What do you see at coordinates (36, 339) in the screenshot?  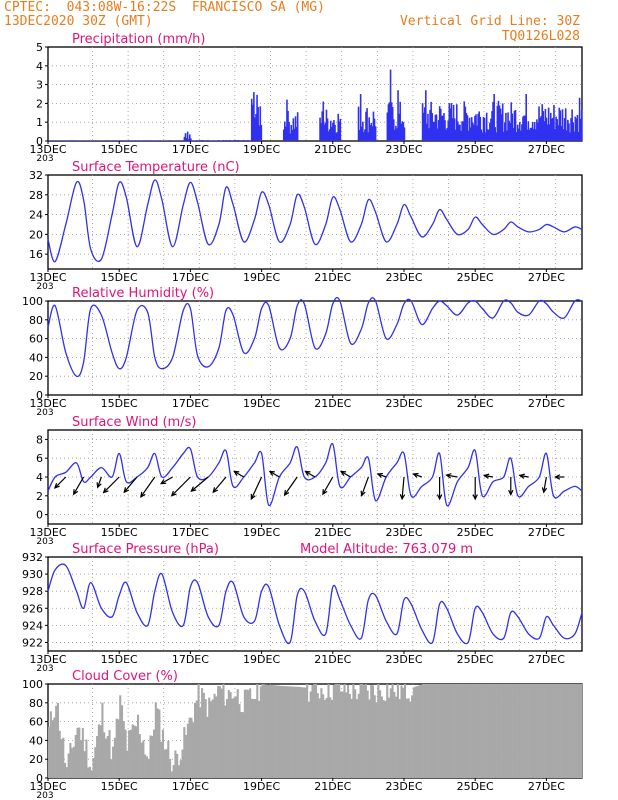 I see `y-tick-label: 60` at bounding box center [36, 339].